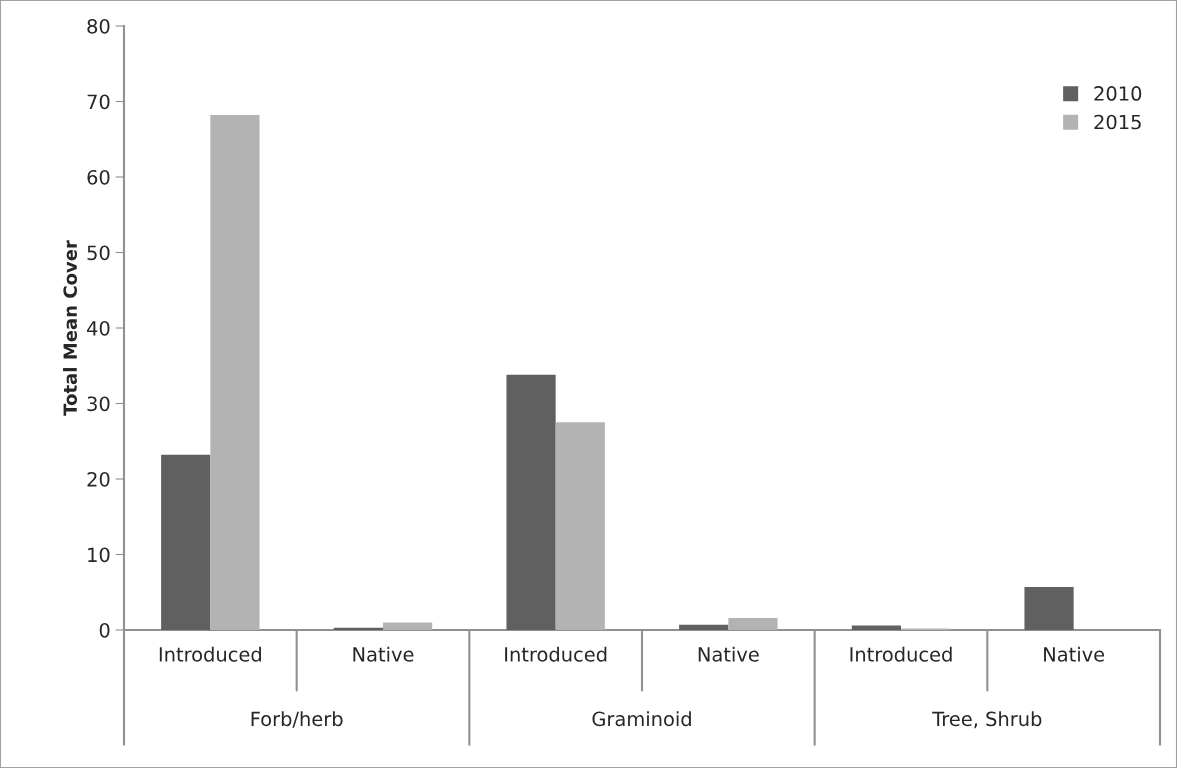  Describe the element at coordinates (98, 177) in the screenshot. I see `y-tick-label: 60` at that location.